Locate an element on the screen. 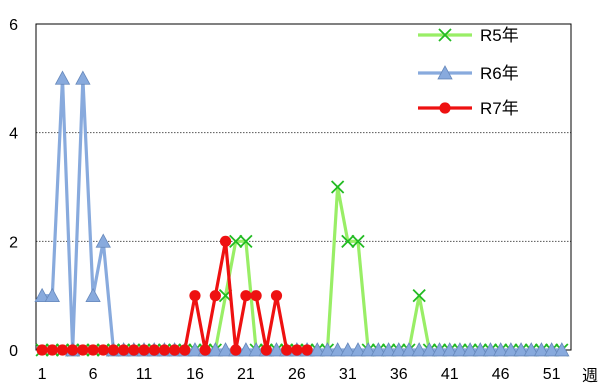 This screenshot has width=604, height=388. x-tick-label: 41 is located at coordinates (450, 374).